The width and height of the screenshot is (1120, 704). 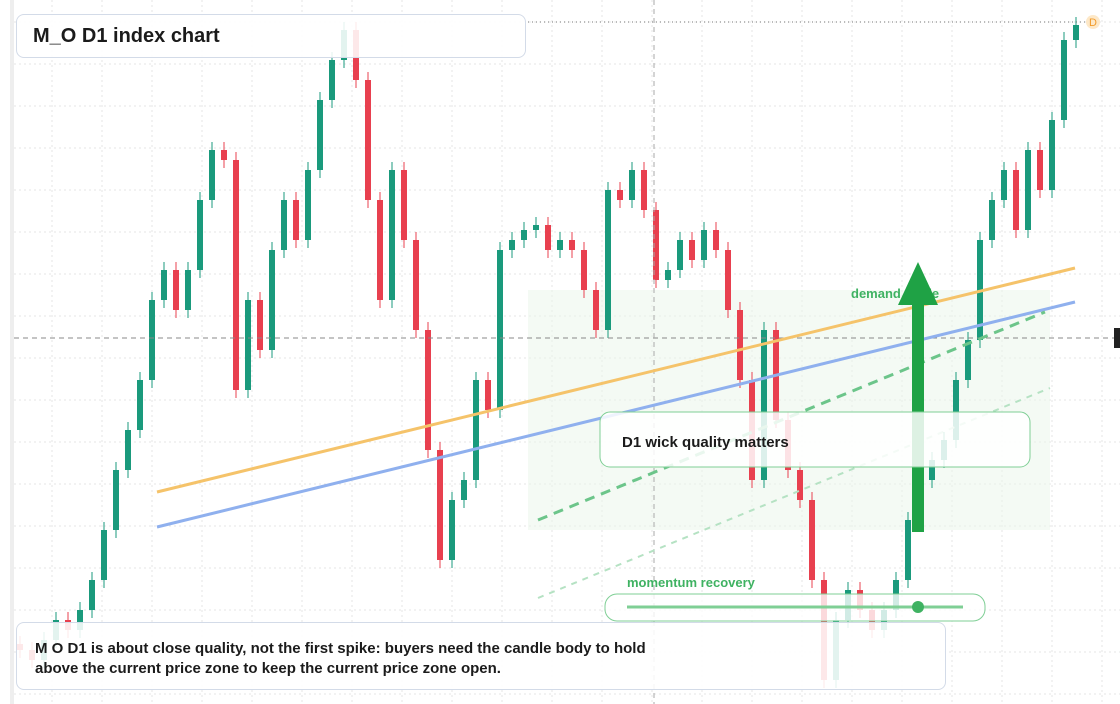 I want to click on chart-title: M_O D1 index chart, so click(x=126, y=36).